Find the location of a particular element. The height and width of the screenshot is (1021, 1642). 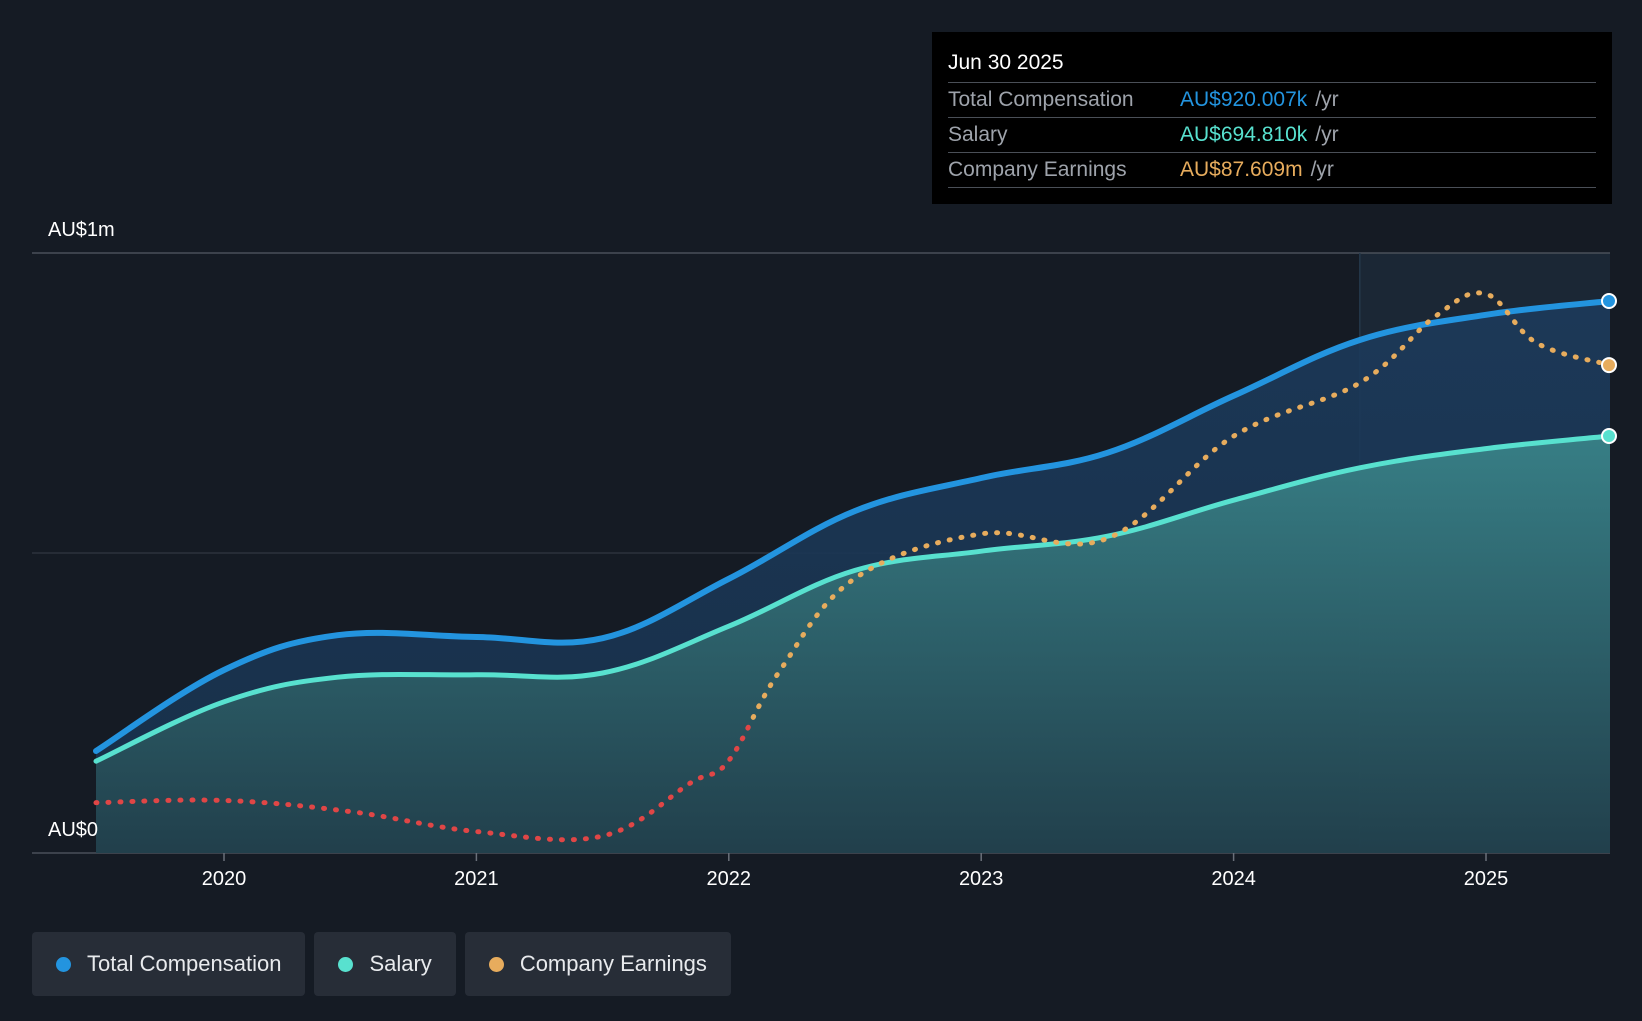

tooltip-label: Salary is located at coordinates (978, 134).